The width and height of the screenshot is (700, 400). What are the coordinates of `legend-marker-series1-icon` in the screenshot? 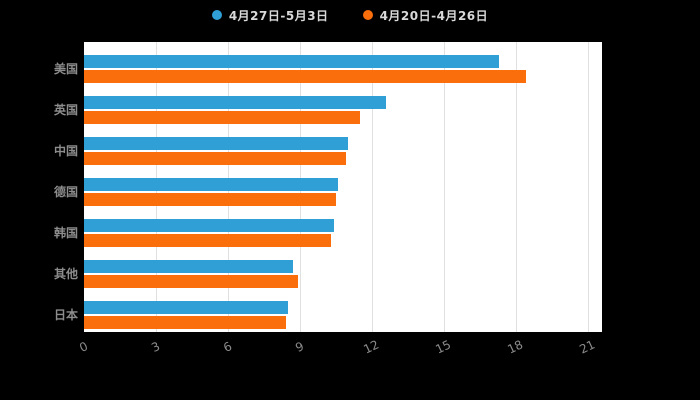 It's located at (216, 15).